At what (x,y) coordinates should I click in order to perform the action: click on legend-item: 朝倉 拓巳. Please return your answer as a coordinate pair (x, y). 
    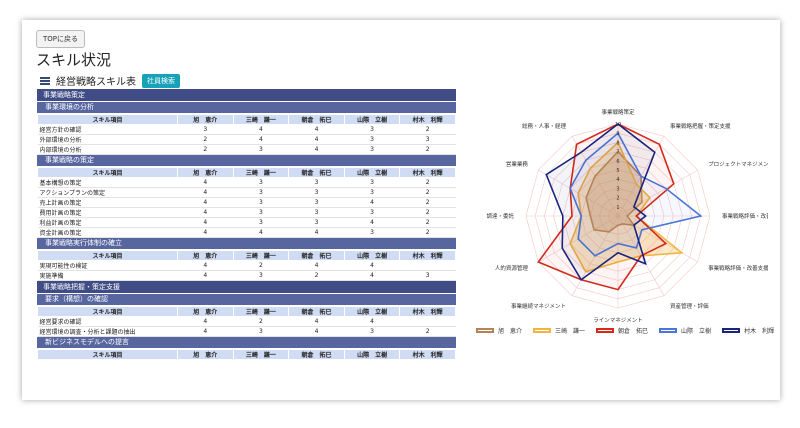
    Looking at the image, I should click on (622, 330).